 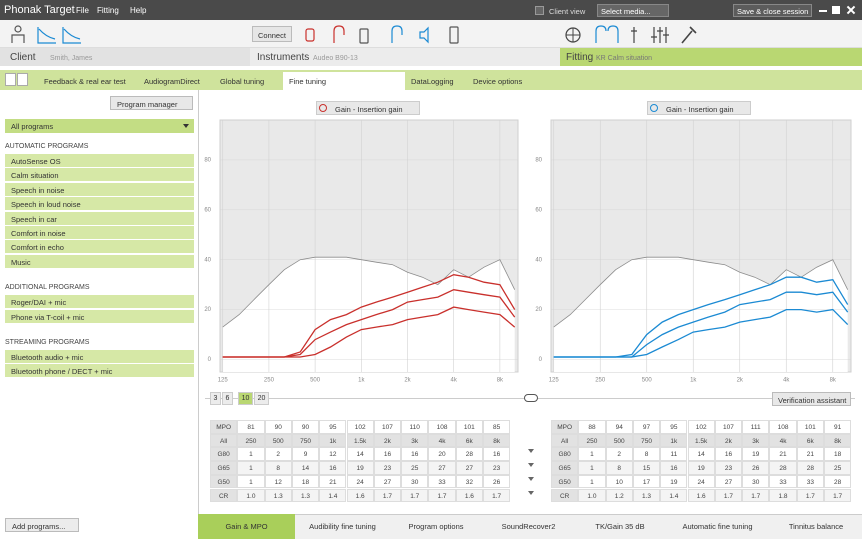 I want to click on bottom-tab: SoundRecover2, so click(x=528, y=526).